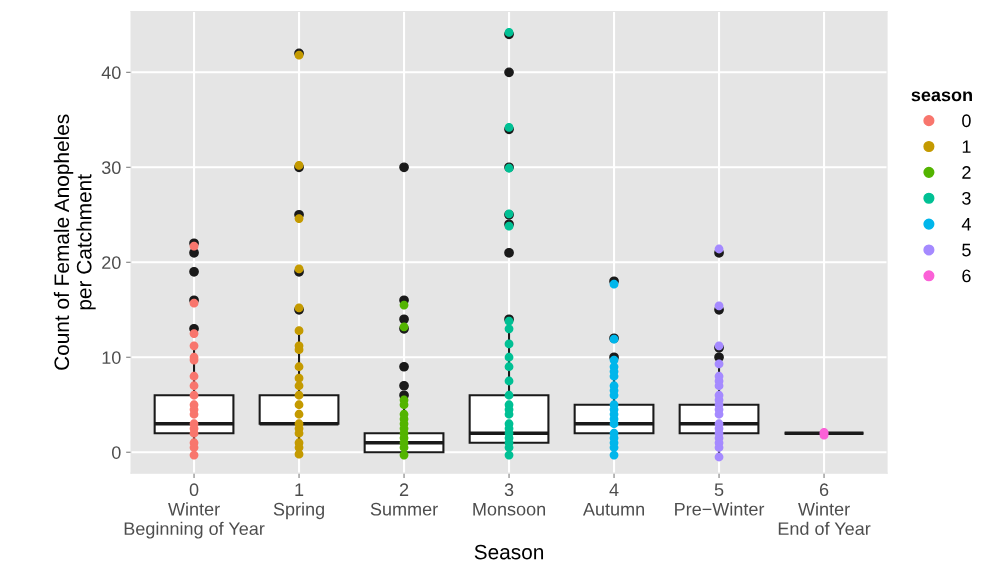  What do you see at coordinates (298, 501) in the screenshot?
I see `x-tick-label: 1 Spring` at bounding box center [298, 501].